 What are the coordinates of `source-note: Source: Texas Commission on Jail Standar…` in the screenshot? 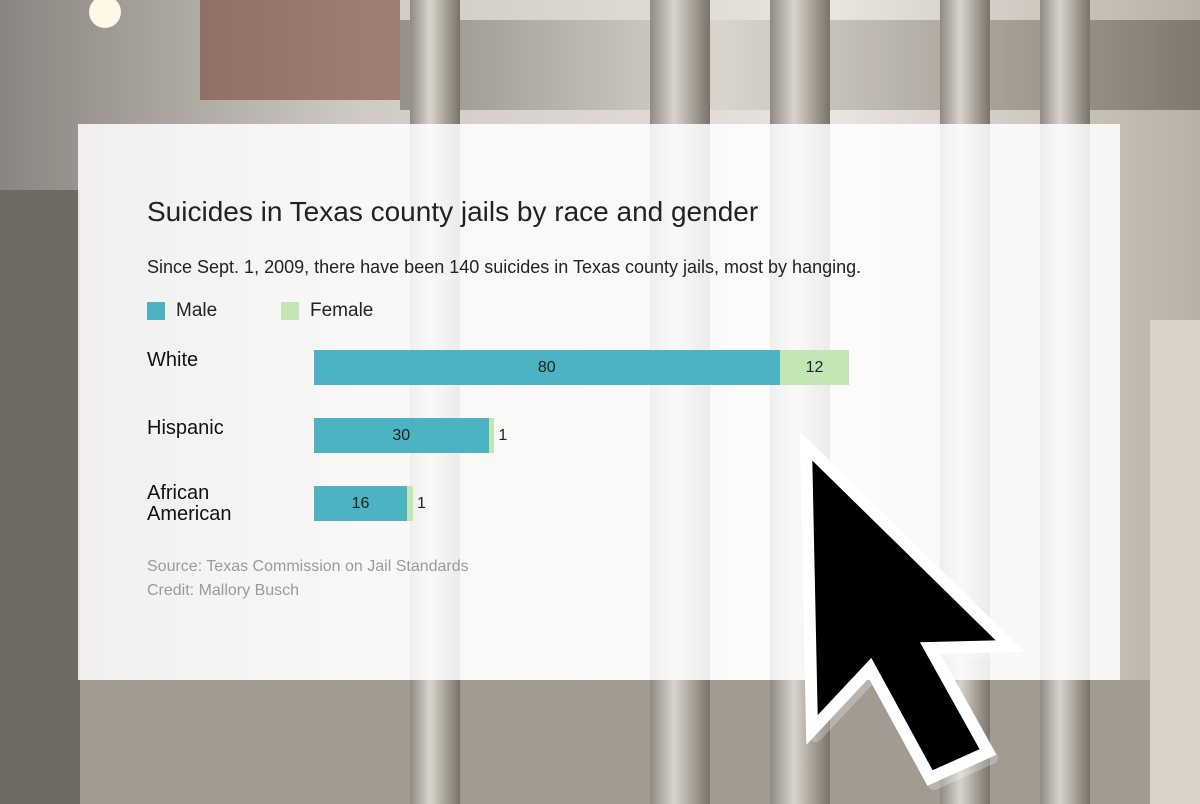 It's located at (308, 566).